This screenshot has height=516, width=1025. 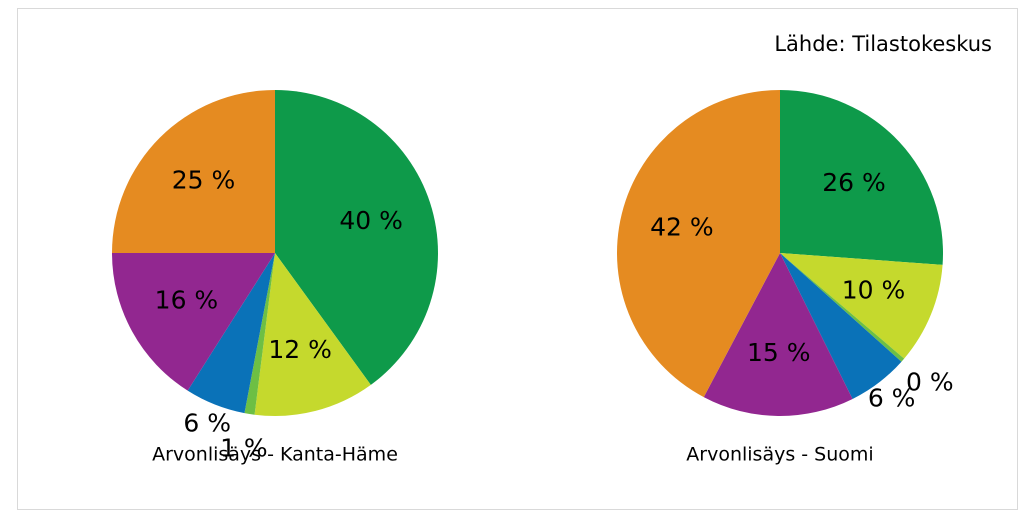 What do you see at coordinates (682, 227) in the screenshot?
I see `data-label: 42 %` at bounding box center [682, 227].